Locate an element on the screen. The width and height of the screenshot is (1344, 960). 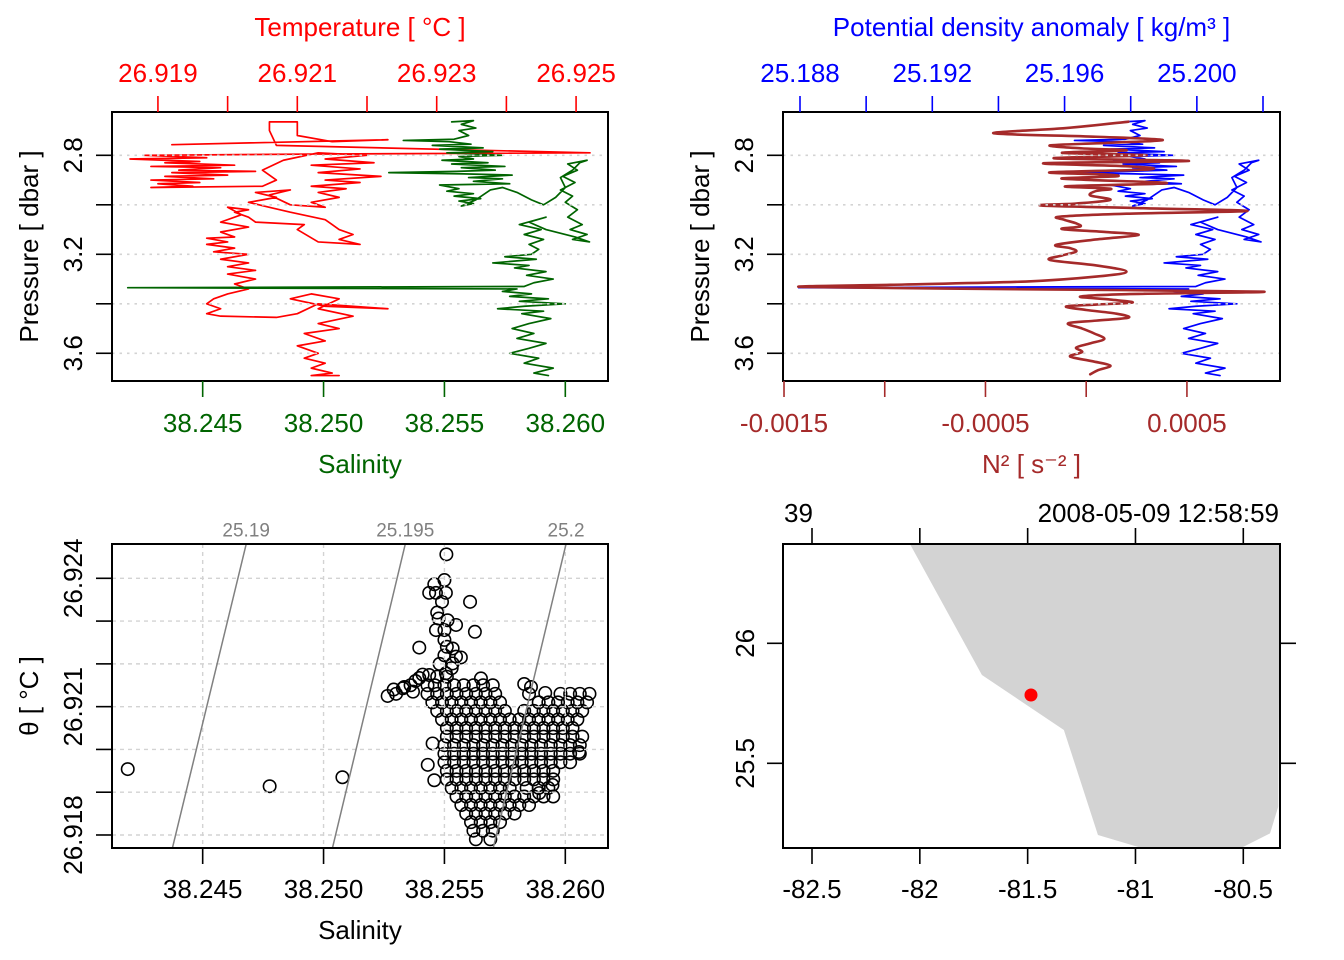
salinity-tick-label: 38.260 is located at coordinates (566, 889).